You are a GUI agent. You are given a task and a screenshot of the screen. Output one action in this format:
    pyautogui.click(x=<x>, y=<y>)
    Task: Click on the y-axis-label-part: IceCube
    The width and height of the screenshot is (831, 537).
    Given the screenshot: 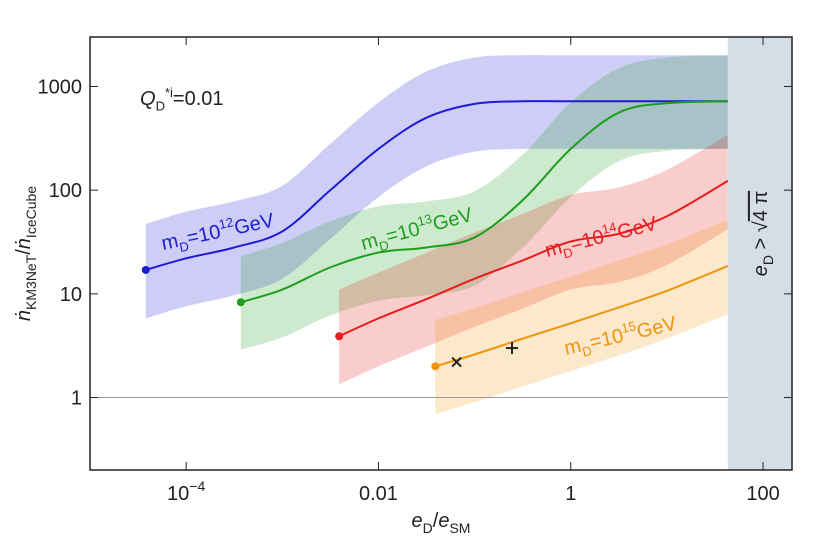 What is the action you would take?
    pyautogui.click(x=31, y=212)
    